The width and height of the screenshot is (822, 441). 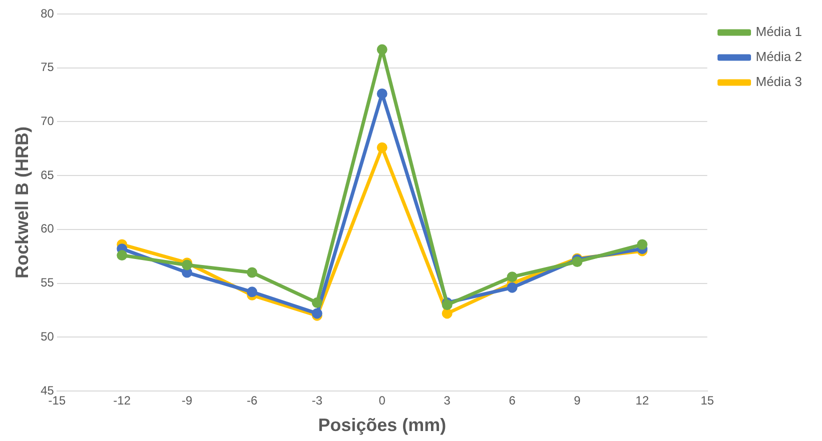 I want to click on legend-label: Média 1, so click(x=779, y=32).